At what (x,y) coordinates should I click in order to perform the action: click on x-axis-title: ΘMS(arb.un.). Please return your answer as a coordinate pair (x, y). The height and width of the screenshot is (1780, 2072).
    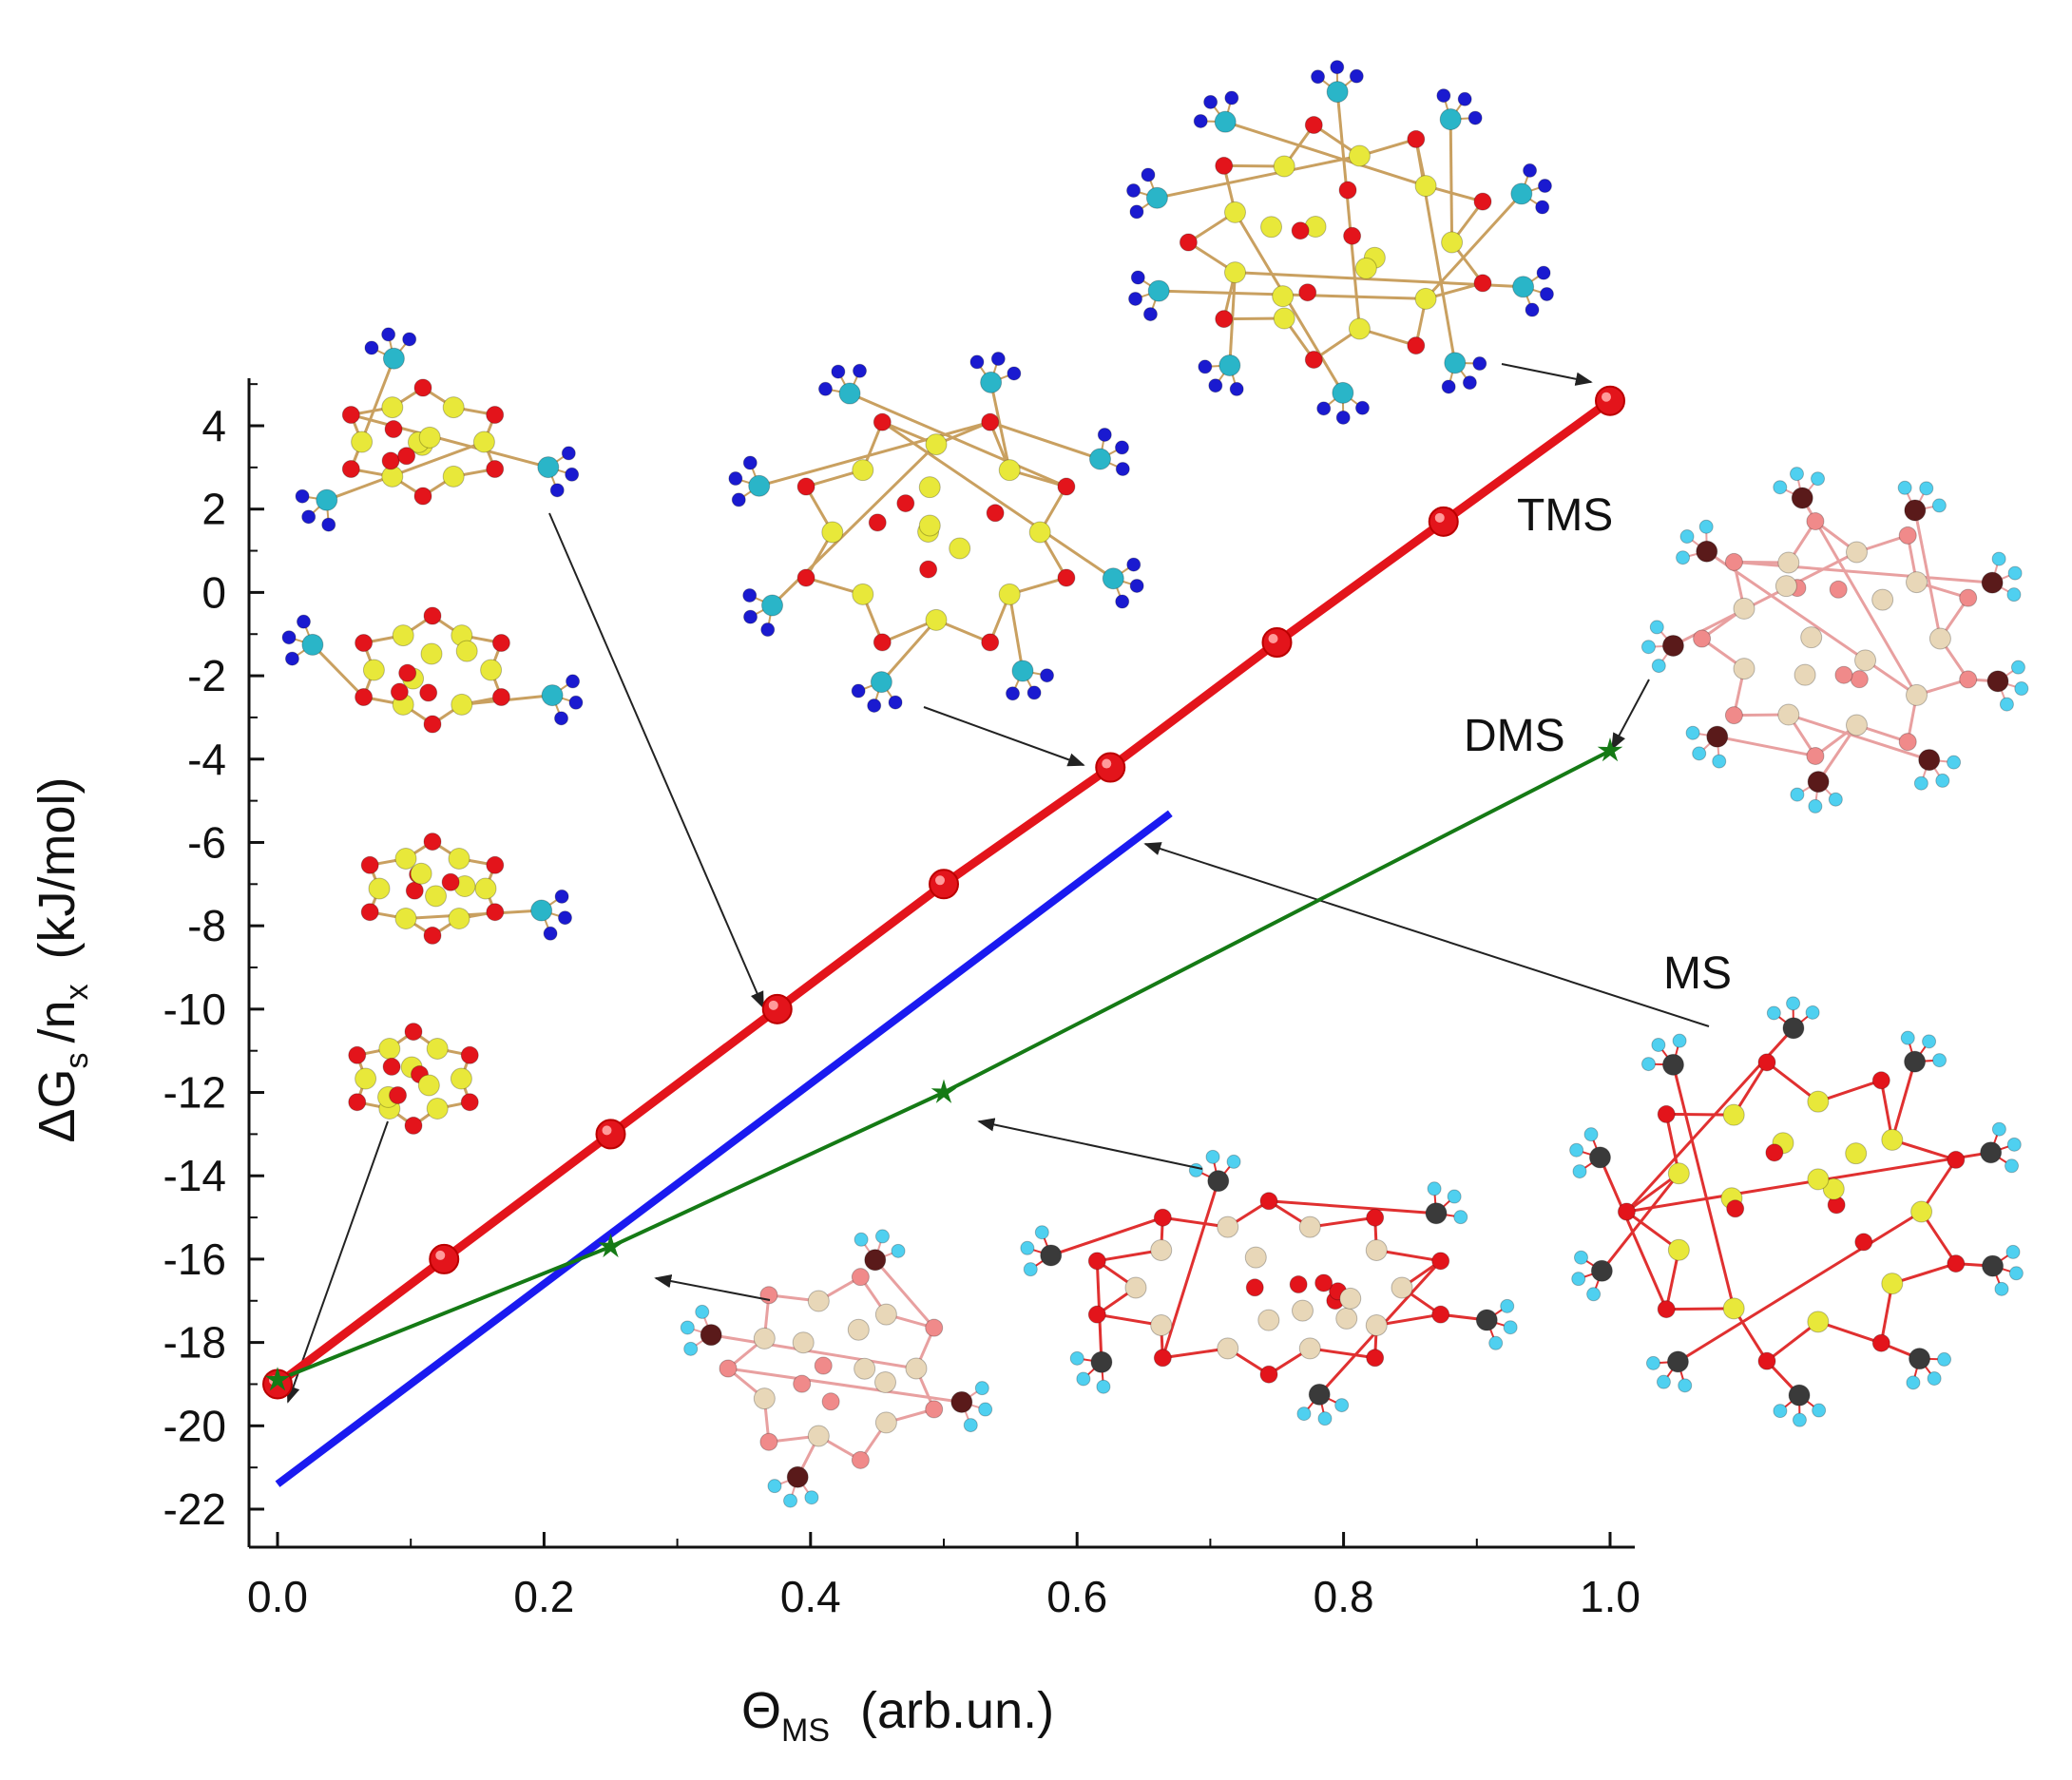
    Looking at the image, I should click on (897, 1715).